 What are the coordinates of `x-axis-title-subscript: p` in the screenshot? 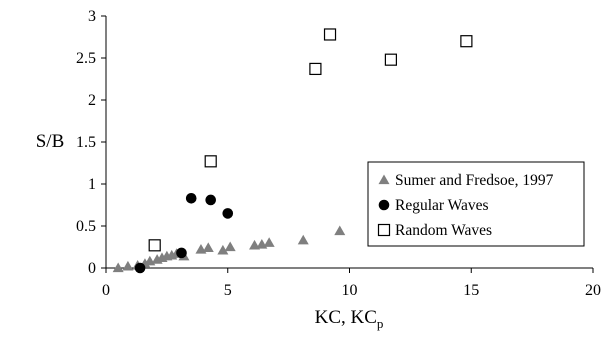 It's located at (380, 323).